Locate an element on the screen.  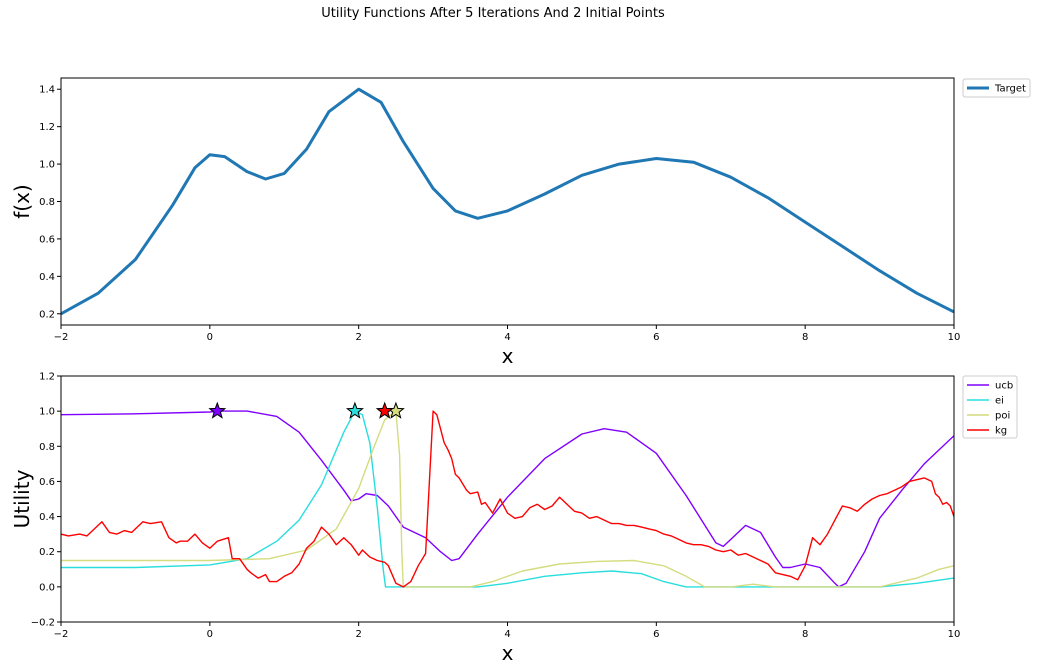
legend: ucb ei poi kg is located at coordinates (990, 407).